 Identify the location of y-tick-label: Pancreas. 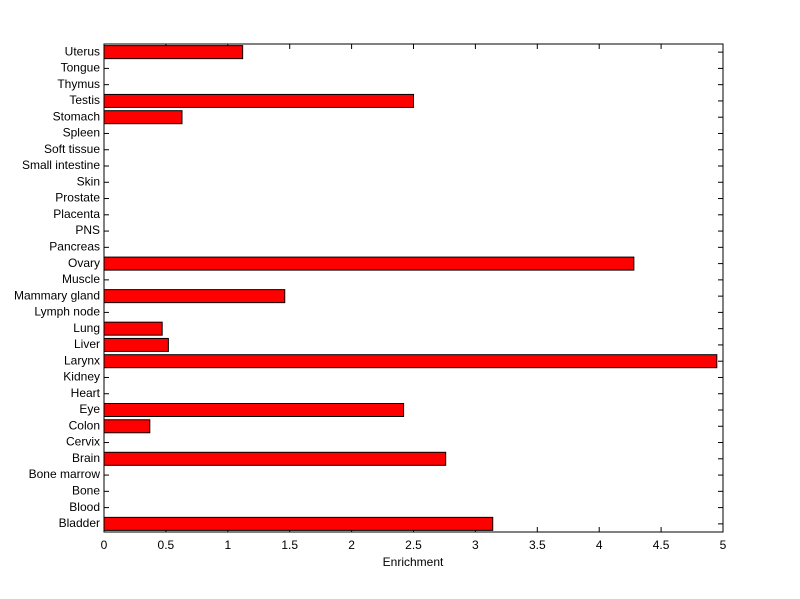
(74, 247).